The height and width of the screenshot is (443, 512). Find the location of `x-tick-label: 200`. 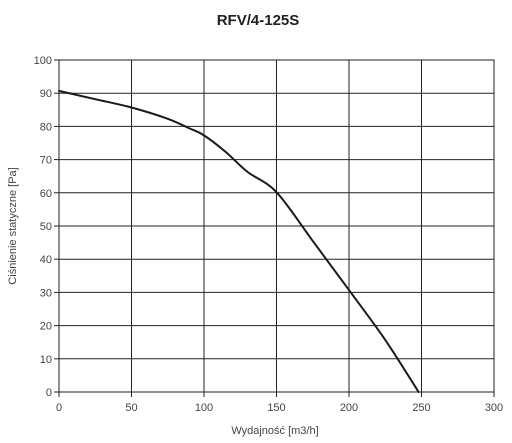

x-tick-label: 200 is located at coordinates (349, 408).